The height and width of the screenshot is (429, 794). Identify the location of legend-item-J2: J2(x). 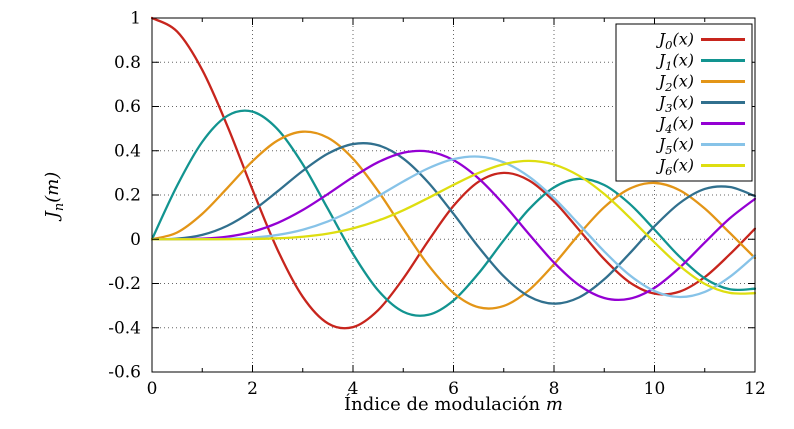
(700, 83).